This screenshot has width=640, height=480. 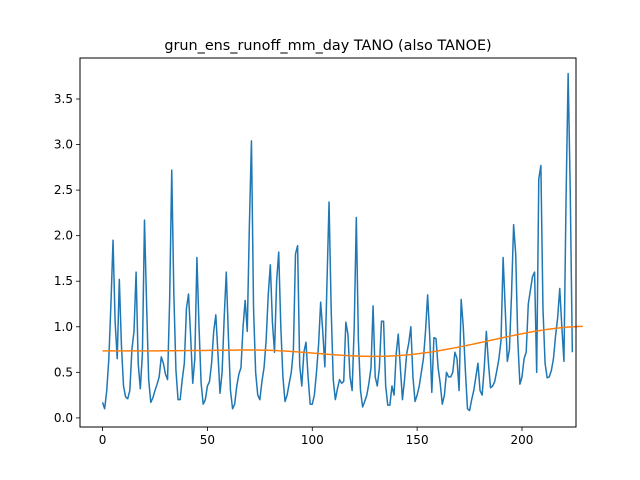 What do you see at coordinates (63, 418) in the screenshot?
I see `y-tick-label: 0.0` at bounding box center [63, 418].